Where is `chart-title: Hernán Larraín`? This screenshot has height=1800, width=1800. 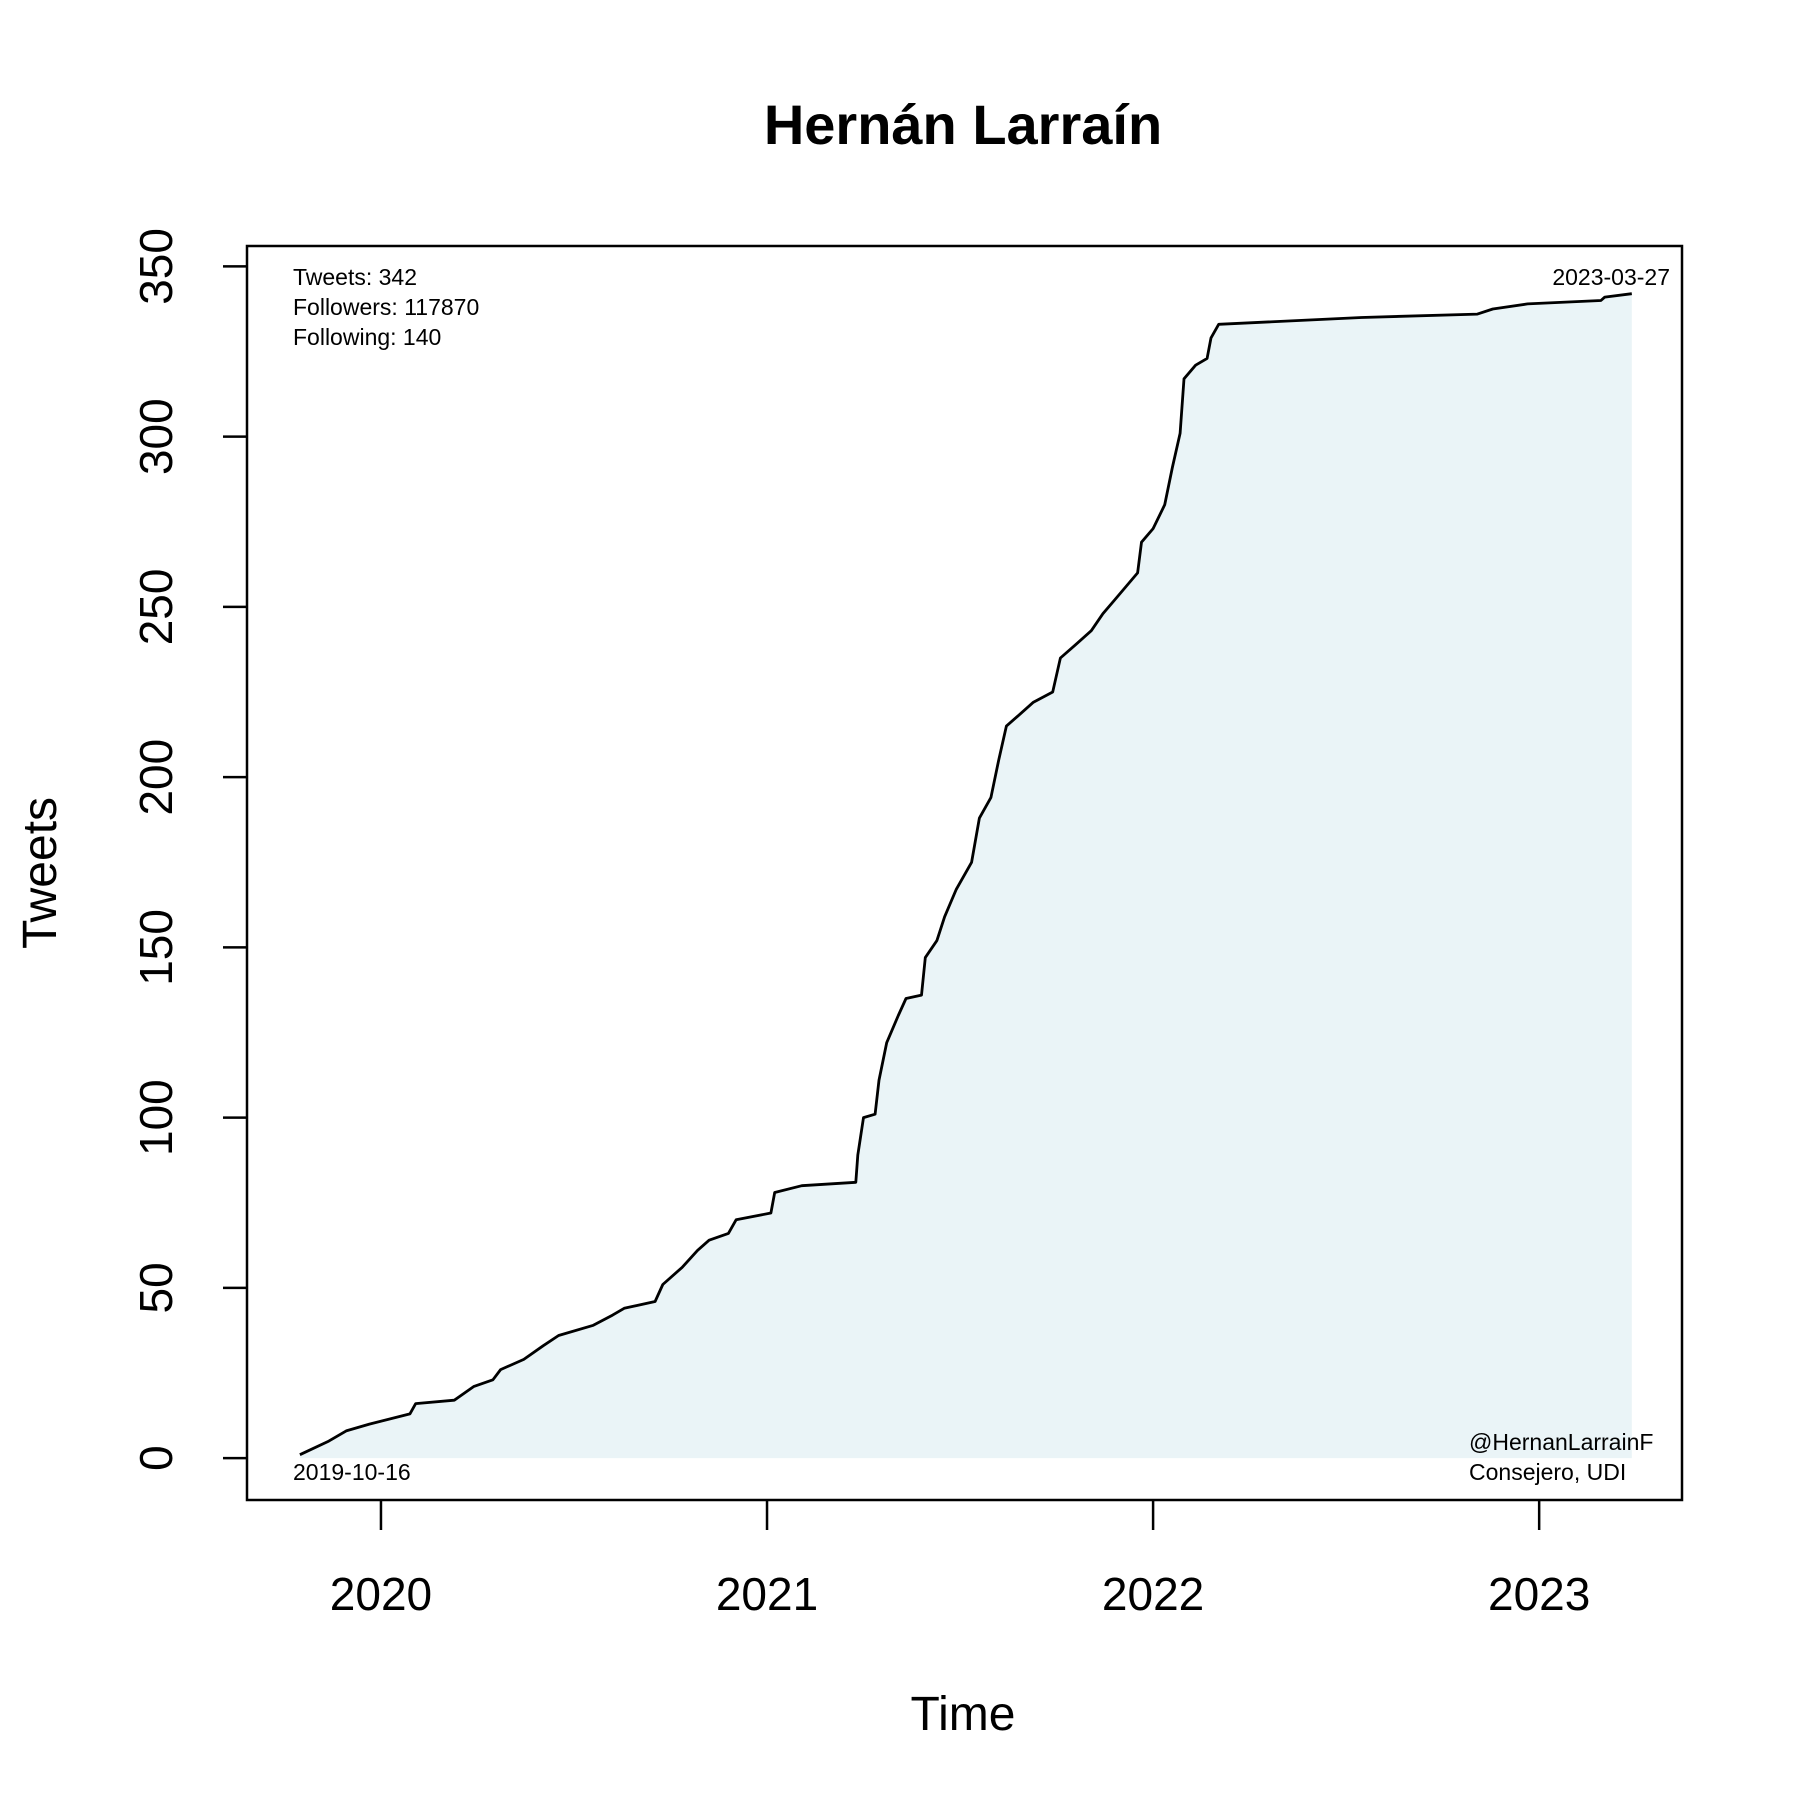
chart-title: Hernán Larraín is located at coordinates (963, 124).